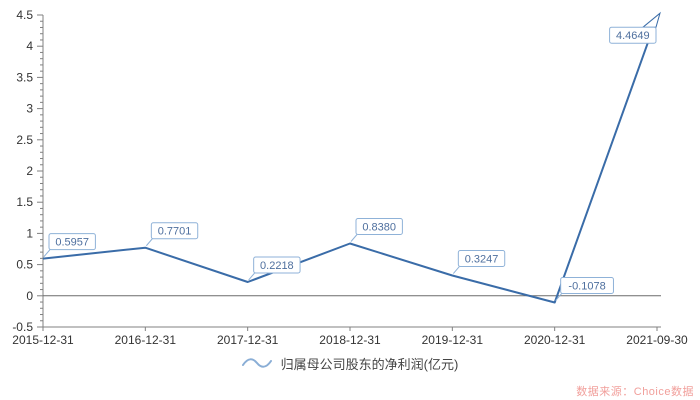 Image resolution: width=700 pixels, height=400 pixels. I want to click on y-tick-label: 2.5, so click(24, 140).